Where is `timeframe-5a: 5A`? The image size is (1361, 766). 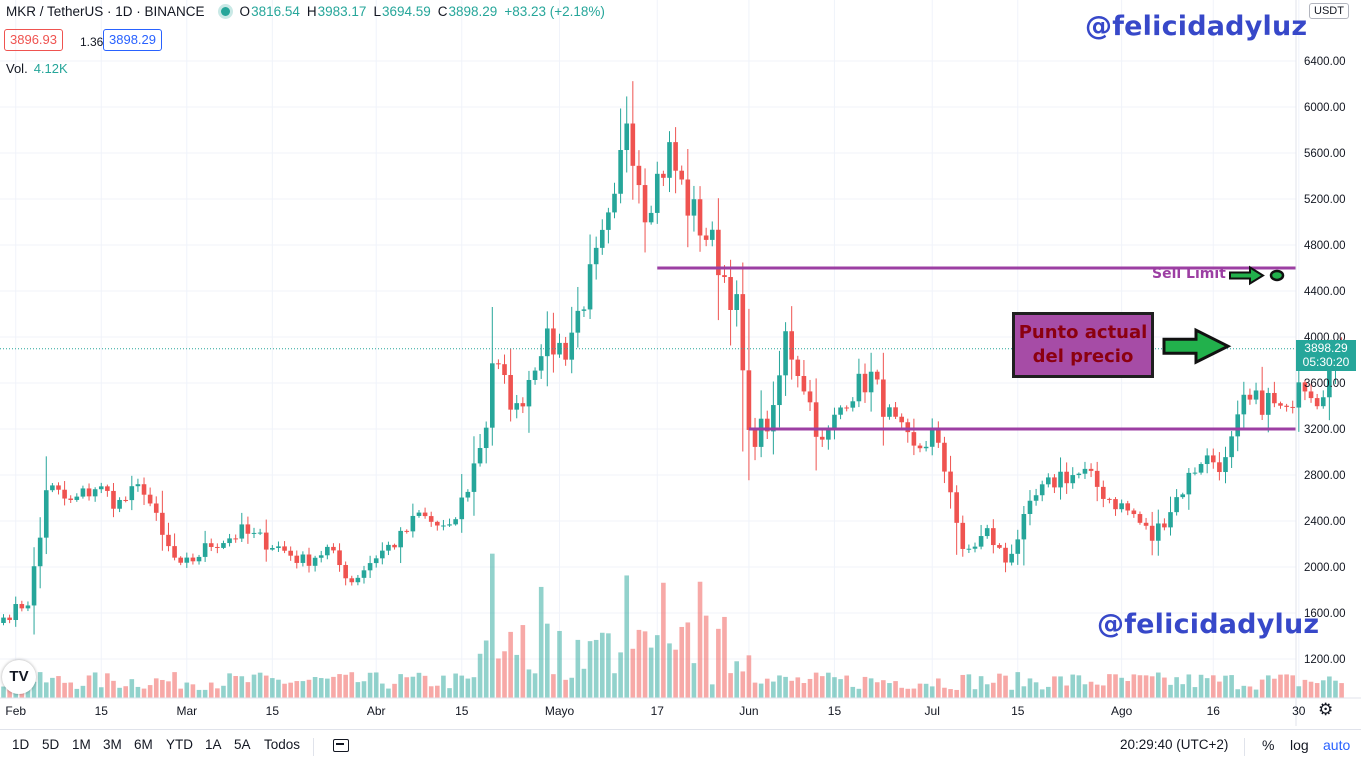
timeframe-5a: 5A is located at coordinates (242, 744).